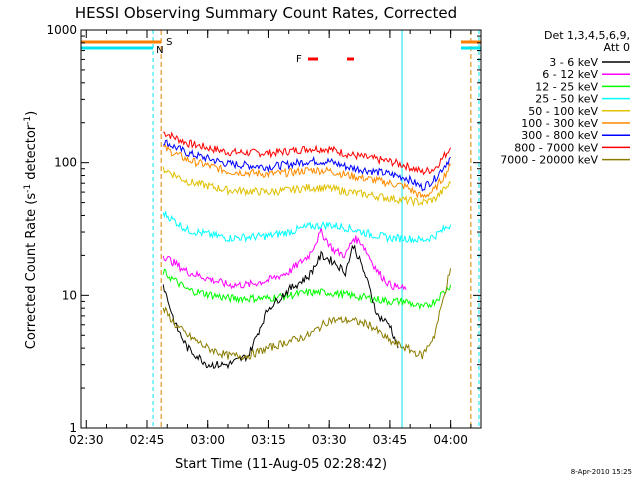 This screenshot has height=480, width=640. What do you see at coordinates (390, 440) in the screenshot?
I see `x-tick-label: 03:45` at bounding box center [390, 440].